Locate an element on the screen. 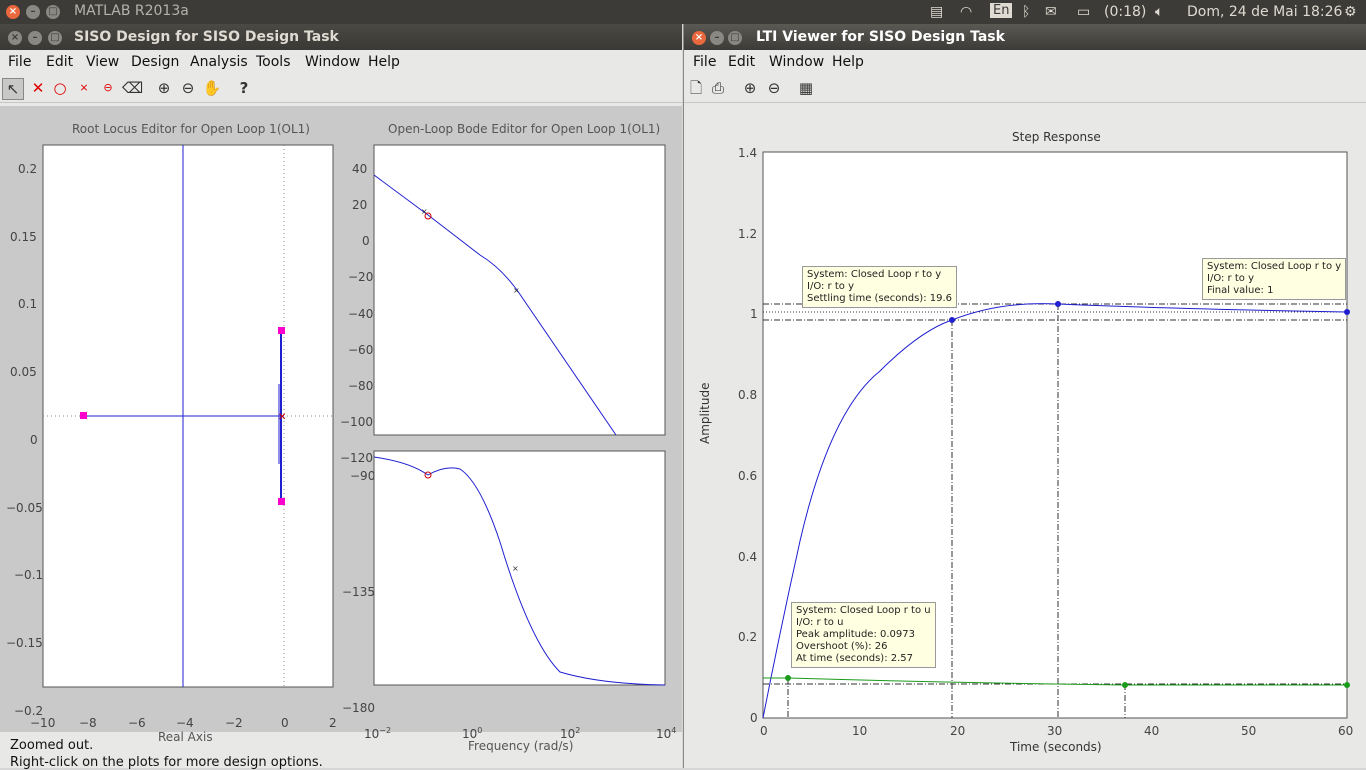  step-ytick: 0 is located at coordinates (754, 718).